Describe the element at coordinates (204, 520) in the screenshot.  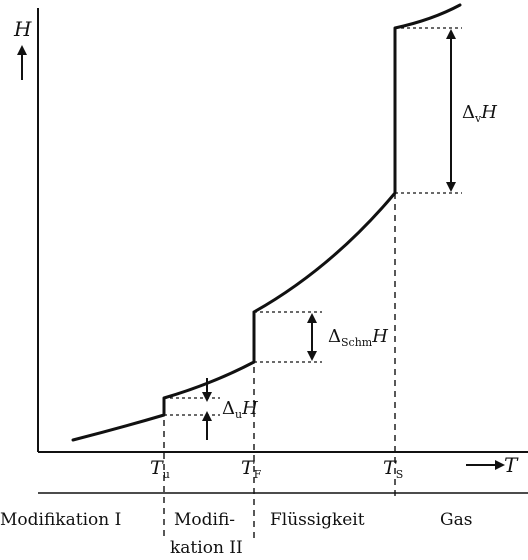
I see `phase-modifikation-2-line1: Modifi-` at that location.